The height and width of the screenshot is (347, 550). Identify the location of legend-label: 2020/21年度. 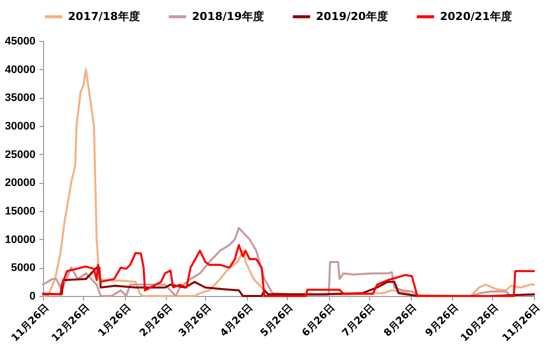
(476, 16).